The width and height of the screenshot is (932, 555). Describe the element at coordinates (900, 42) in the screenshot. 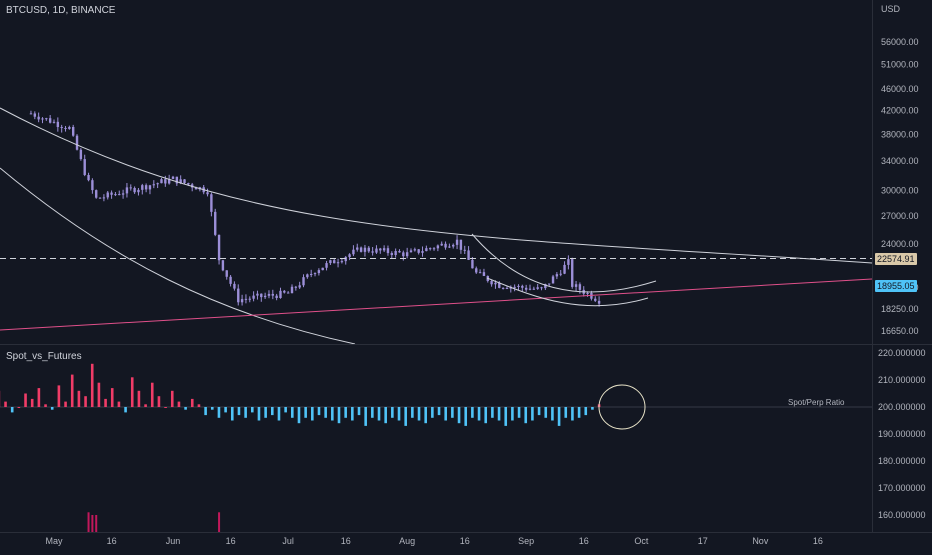

I see `price-tick-label: 56000.00` at that location.